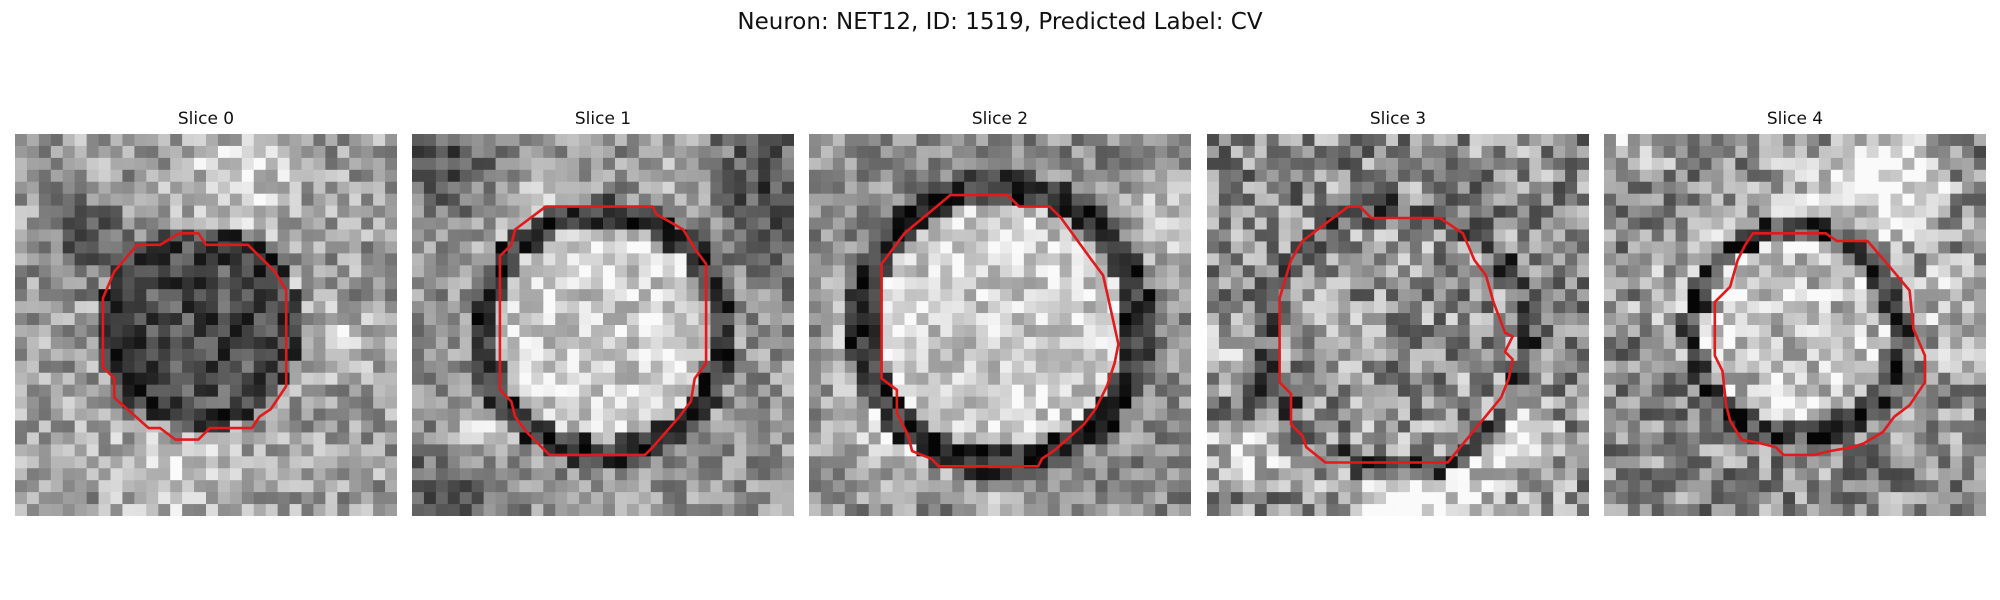 The height and width of the screenshot is (600, 2000). Describe the element at coordinates (603, 119) in the screenshot. I see `slice-title: Slice 1` at that location.